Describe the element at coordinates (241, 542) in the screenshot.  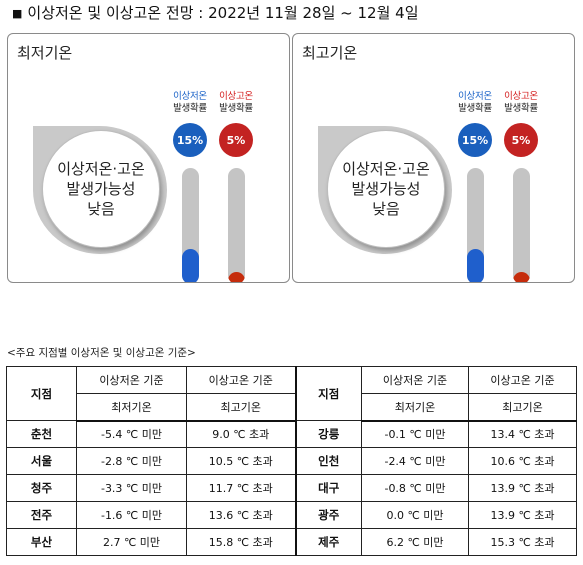
I see `hot-threshold-cell: 15.8 ℃ 초과` at that location.